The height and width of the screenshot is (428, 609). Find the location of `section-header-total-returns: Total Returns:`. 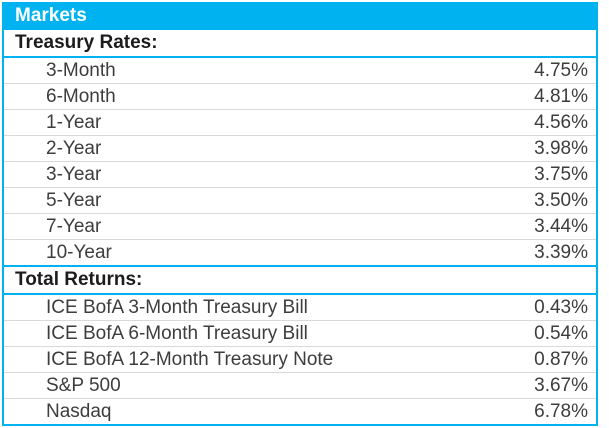

section-header-total-returns: Total Returns: is located at coordinates (300, 280).